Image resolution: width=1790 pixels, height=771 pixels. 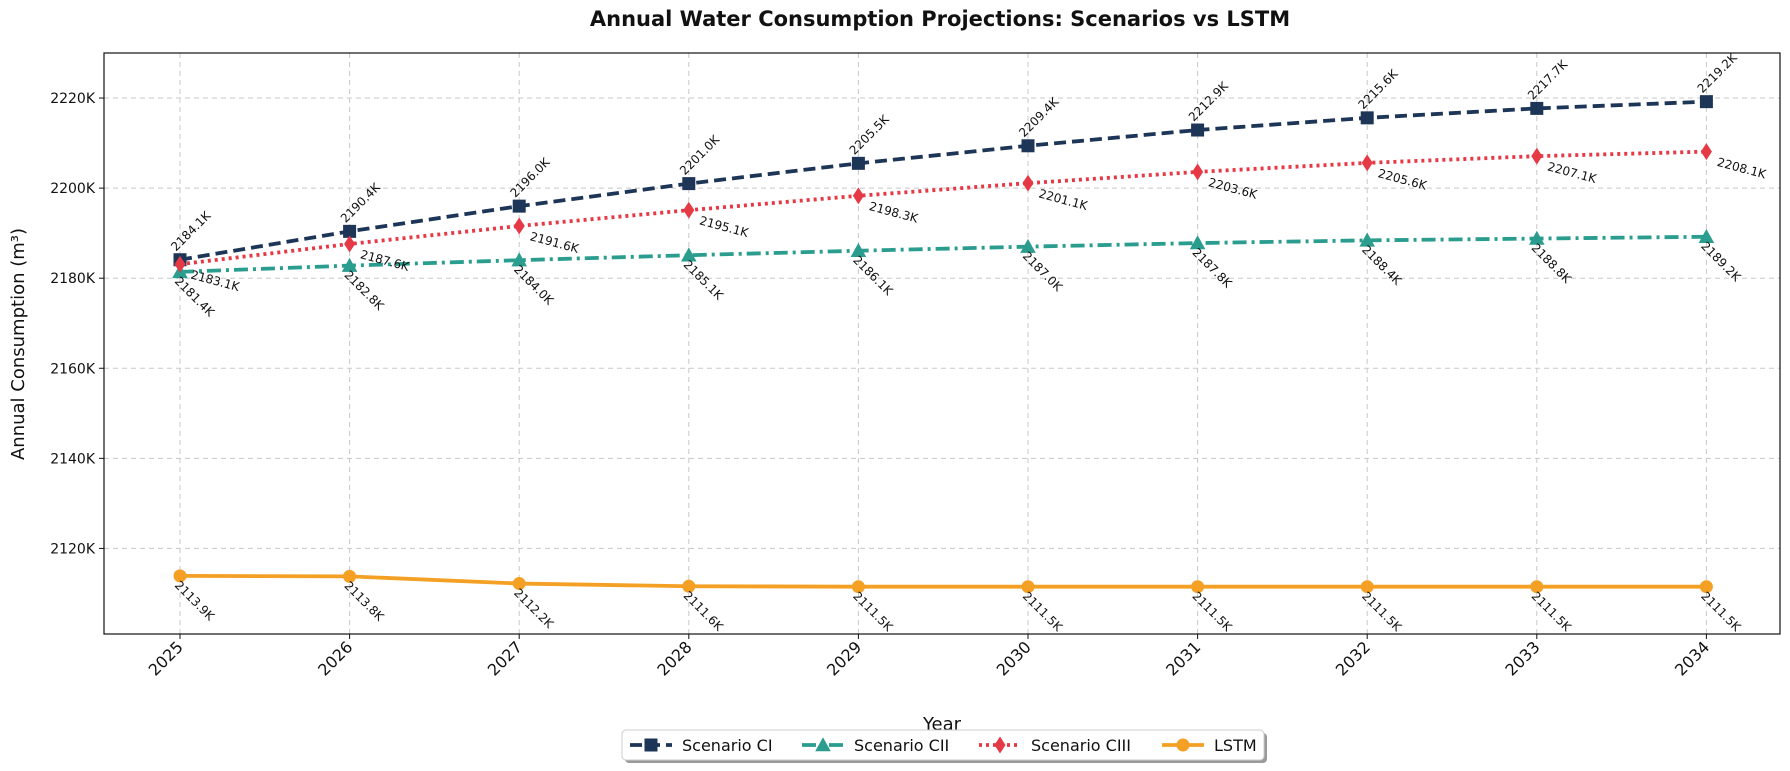 I want to click on data-label: 2187.0K, so click(x=1043, y=272).